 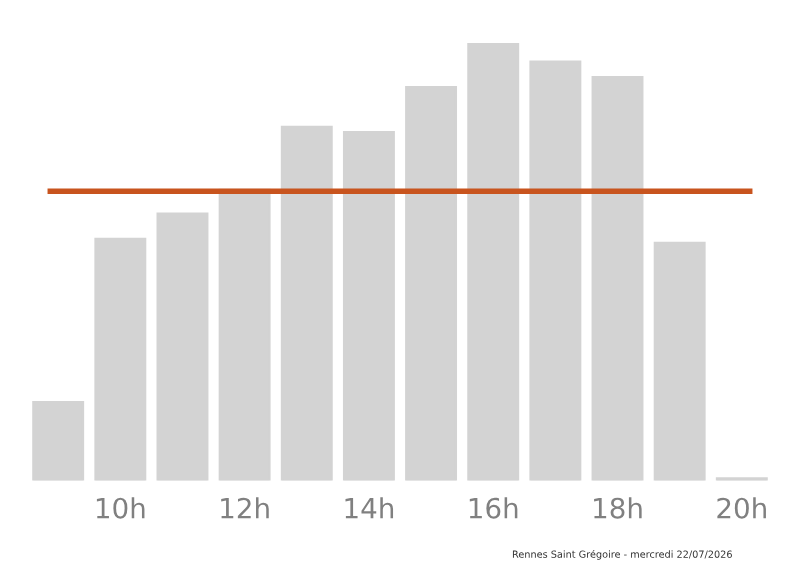 I want to click on x-tick-label: 20h, so click(x=741, y=508).